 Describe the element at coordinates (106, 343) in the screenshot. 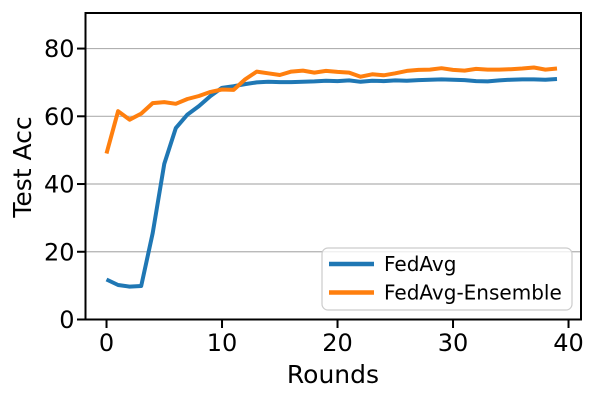

I see `x-tick-label-0: 0` at that location.